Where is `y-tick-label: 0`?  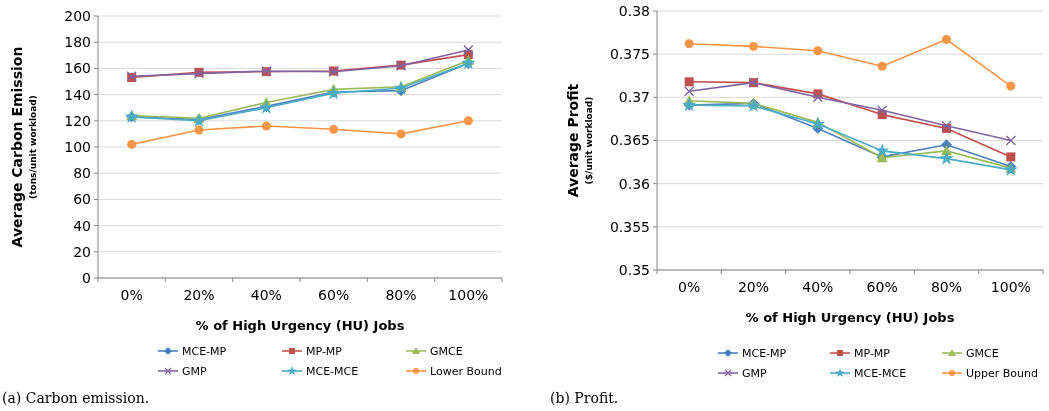 y-tick-label: 0 is located at coordinates (86, 277).